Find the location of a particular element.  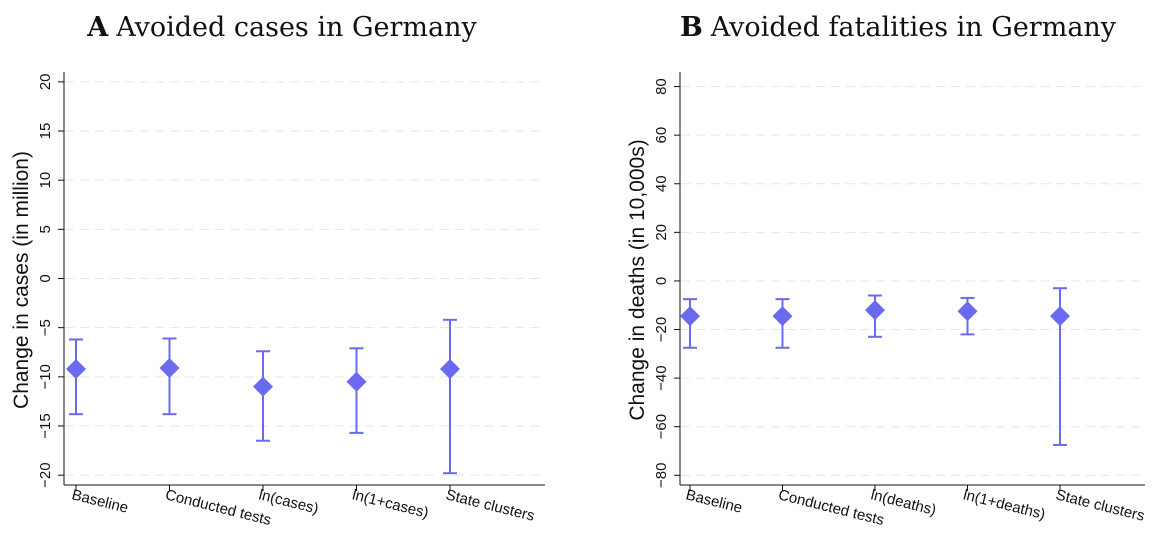

panel-a-y-tick-label: −20 is located at coordinates (45, 474).